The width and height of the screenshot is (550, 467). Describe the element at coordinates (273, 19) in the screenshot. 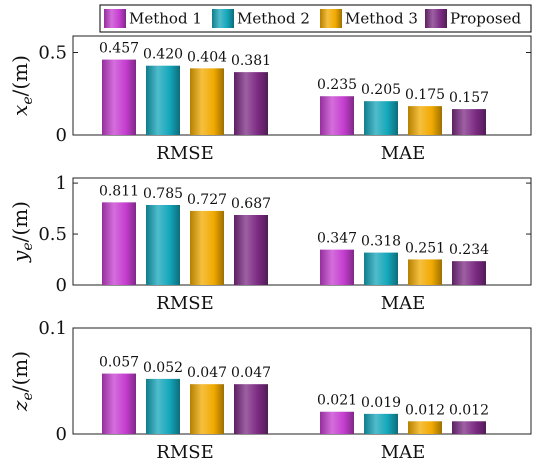

I see `legend-label: Method 2` at that location.